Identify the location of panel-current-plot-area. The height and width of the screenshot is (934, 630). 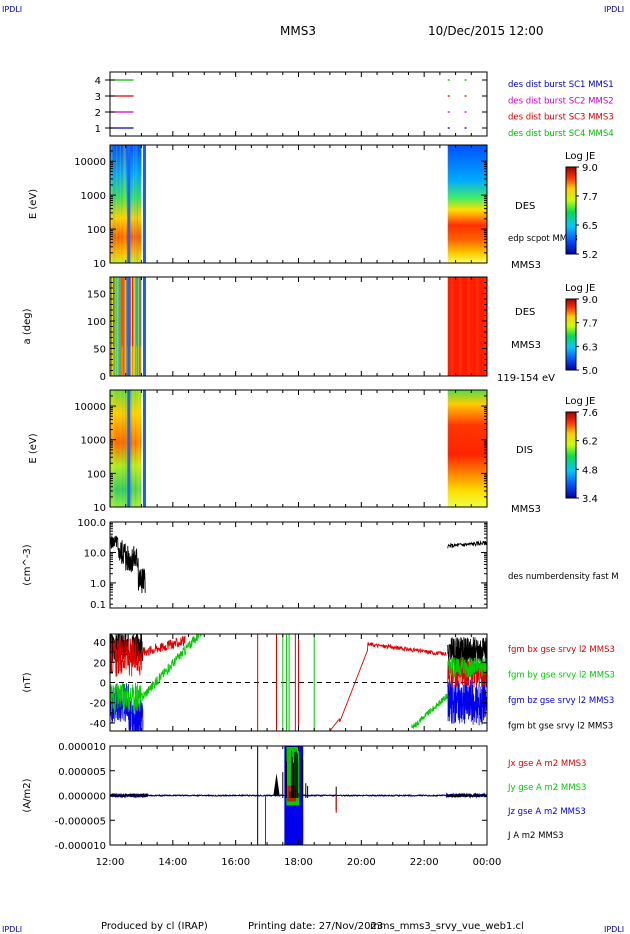
(298, 795).